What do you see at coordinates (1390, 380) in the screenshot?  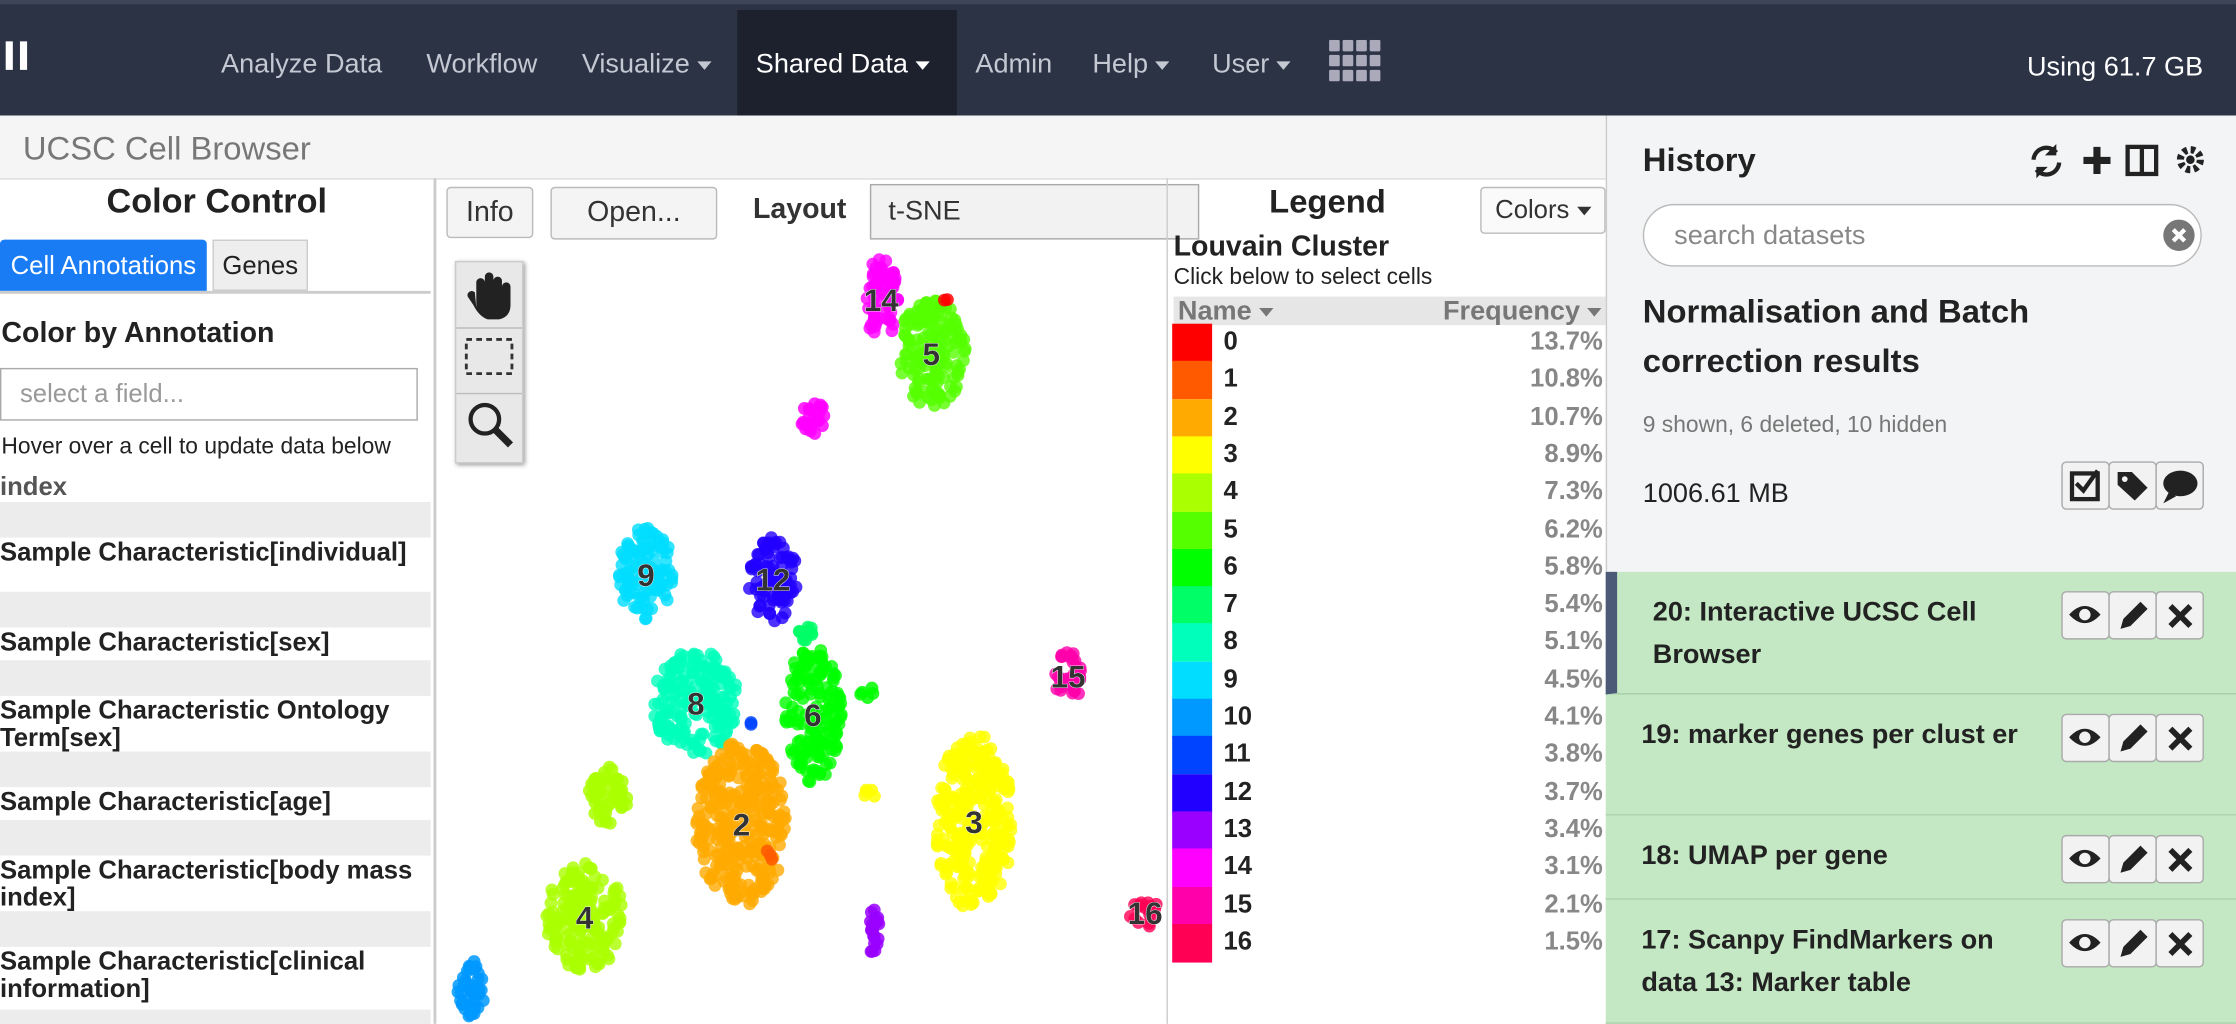 I see `legend-row: 1 10.8%` at bounding box center [1390, 380].